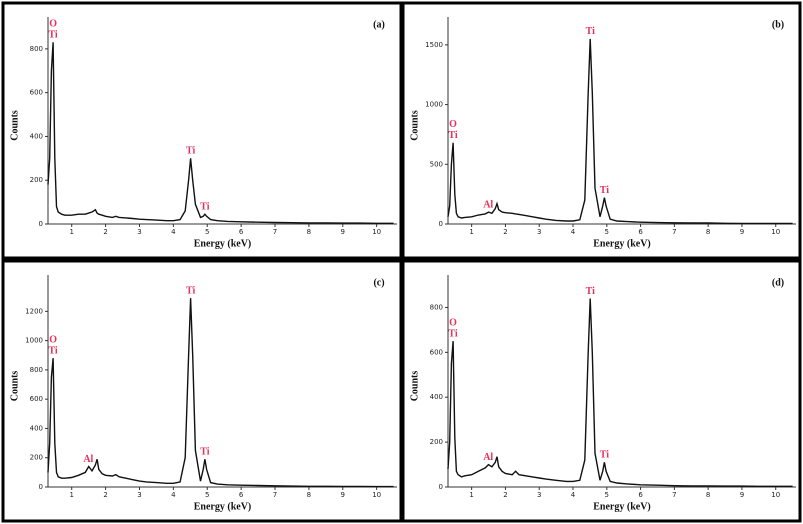  I want to click on y-tick-label: 500, so click(436, 164).